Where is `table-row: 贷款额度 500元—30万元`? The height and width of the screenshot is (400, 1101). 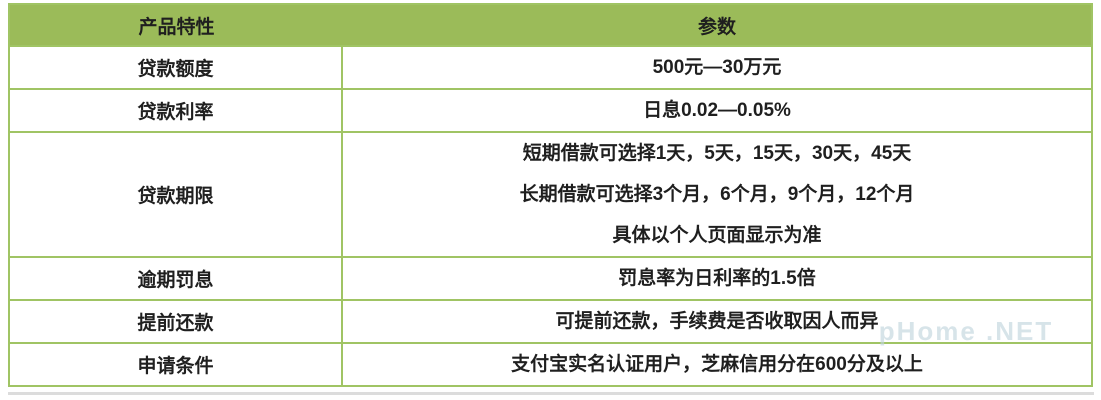
table-row: 贷款额度 500元—30万元 is located at coordinates (550, 66).